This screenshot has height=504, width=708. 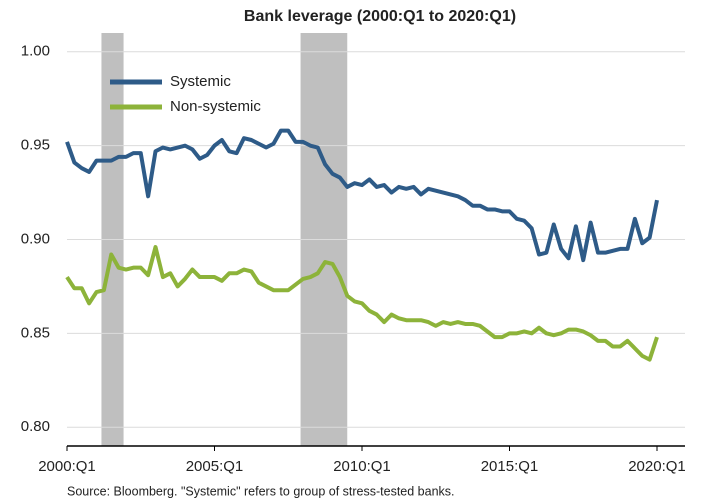 What do you see at coordinates (35, 145) in the screenshot?
I see `y-tick-label: 0.95` at bounding box center [35, 145].